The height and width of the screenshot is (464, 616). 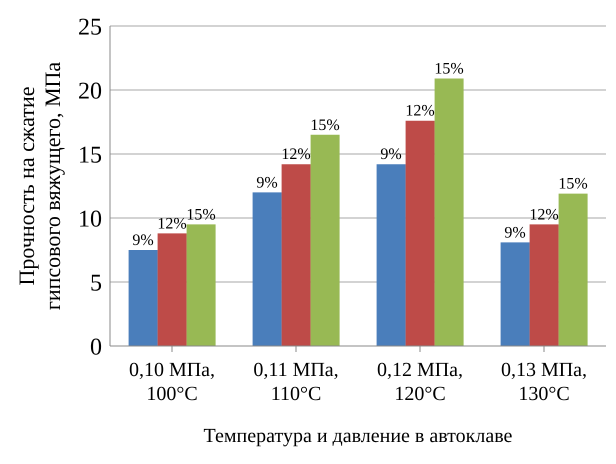 I want to click on y-axis-title: Прочность на сжатие гипсового вяжущего, МПа, so click(x=39, y=186).